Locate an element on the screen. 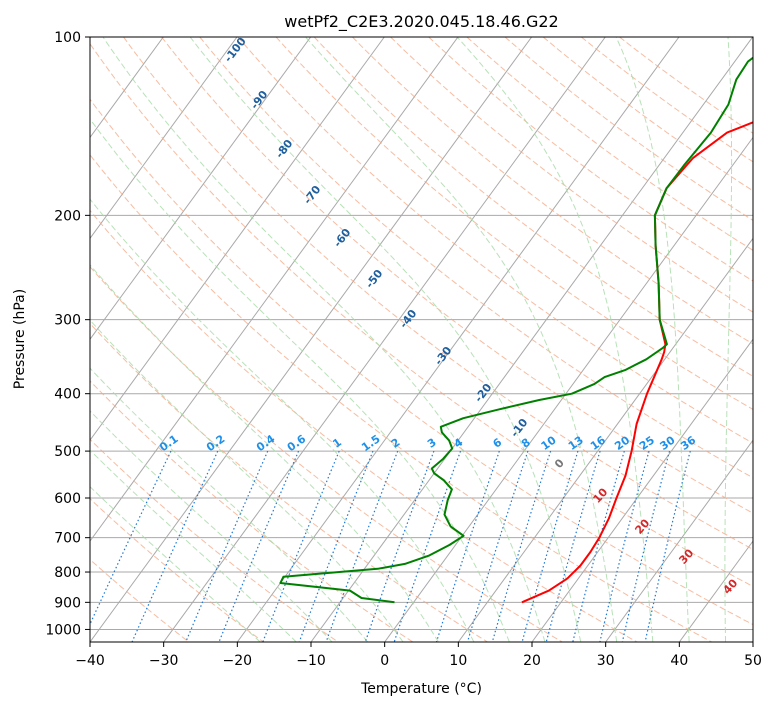 The height and width of the screenshot is (708, 775). y-tick-label: 600 is located at coordinates (67, 499).